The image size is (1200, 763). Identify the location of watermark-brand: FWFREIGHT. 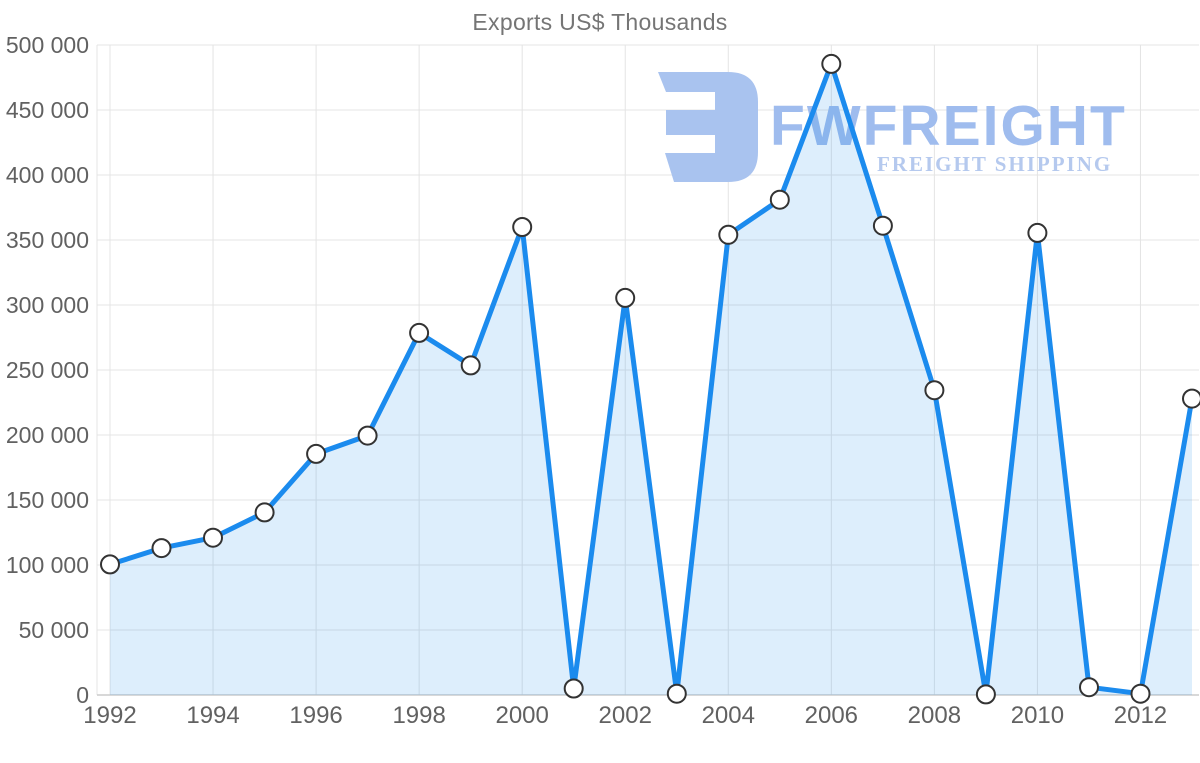
(948, 126).